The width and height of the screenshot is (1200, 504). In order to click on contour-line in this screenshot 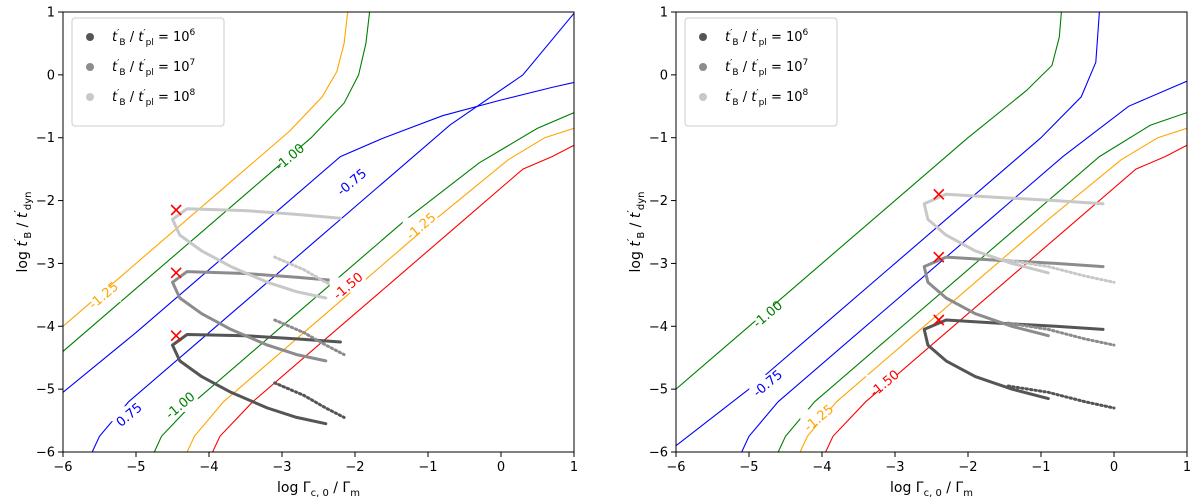, I will do `click(206, 169)`.